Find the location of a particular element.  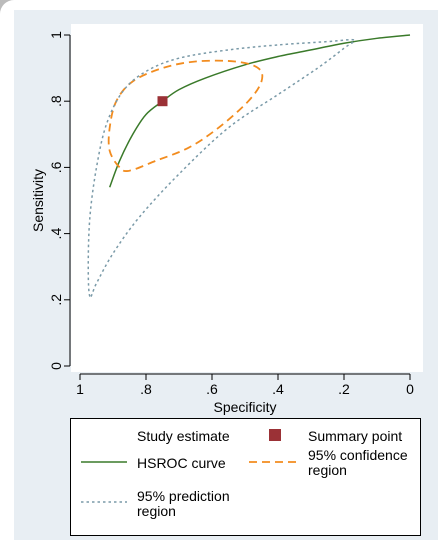

legend-label-hsroc: HSROC curve is located at coordinates (181, 463).